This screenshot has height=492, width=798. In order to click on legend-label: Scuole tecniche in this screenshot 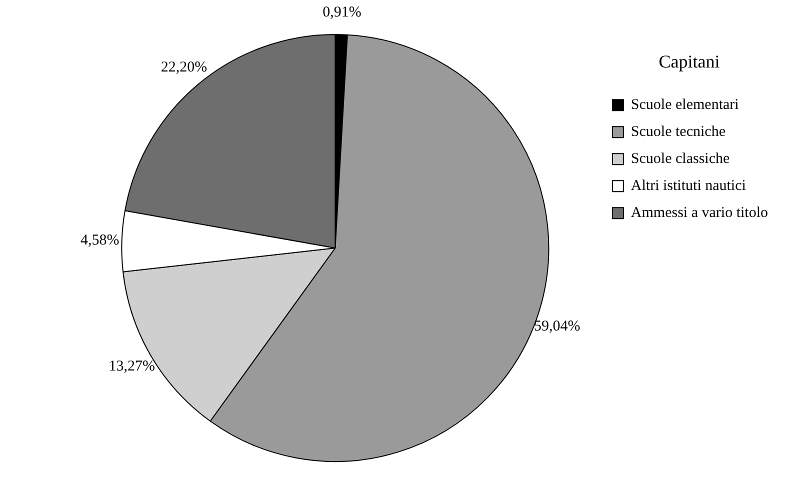, I will do `click(678, 132)`.